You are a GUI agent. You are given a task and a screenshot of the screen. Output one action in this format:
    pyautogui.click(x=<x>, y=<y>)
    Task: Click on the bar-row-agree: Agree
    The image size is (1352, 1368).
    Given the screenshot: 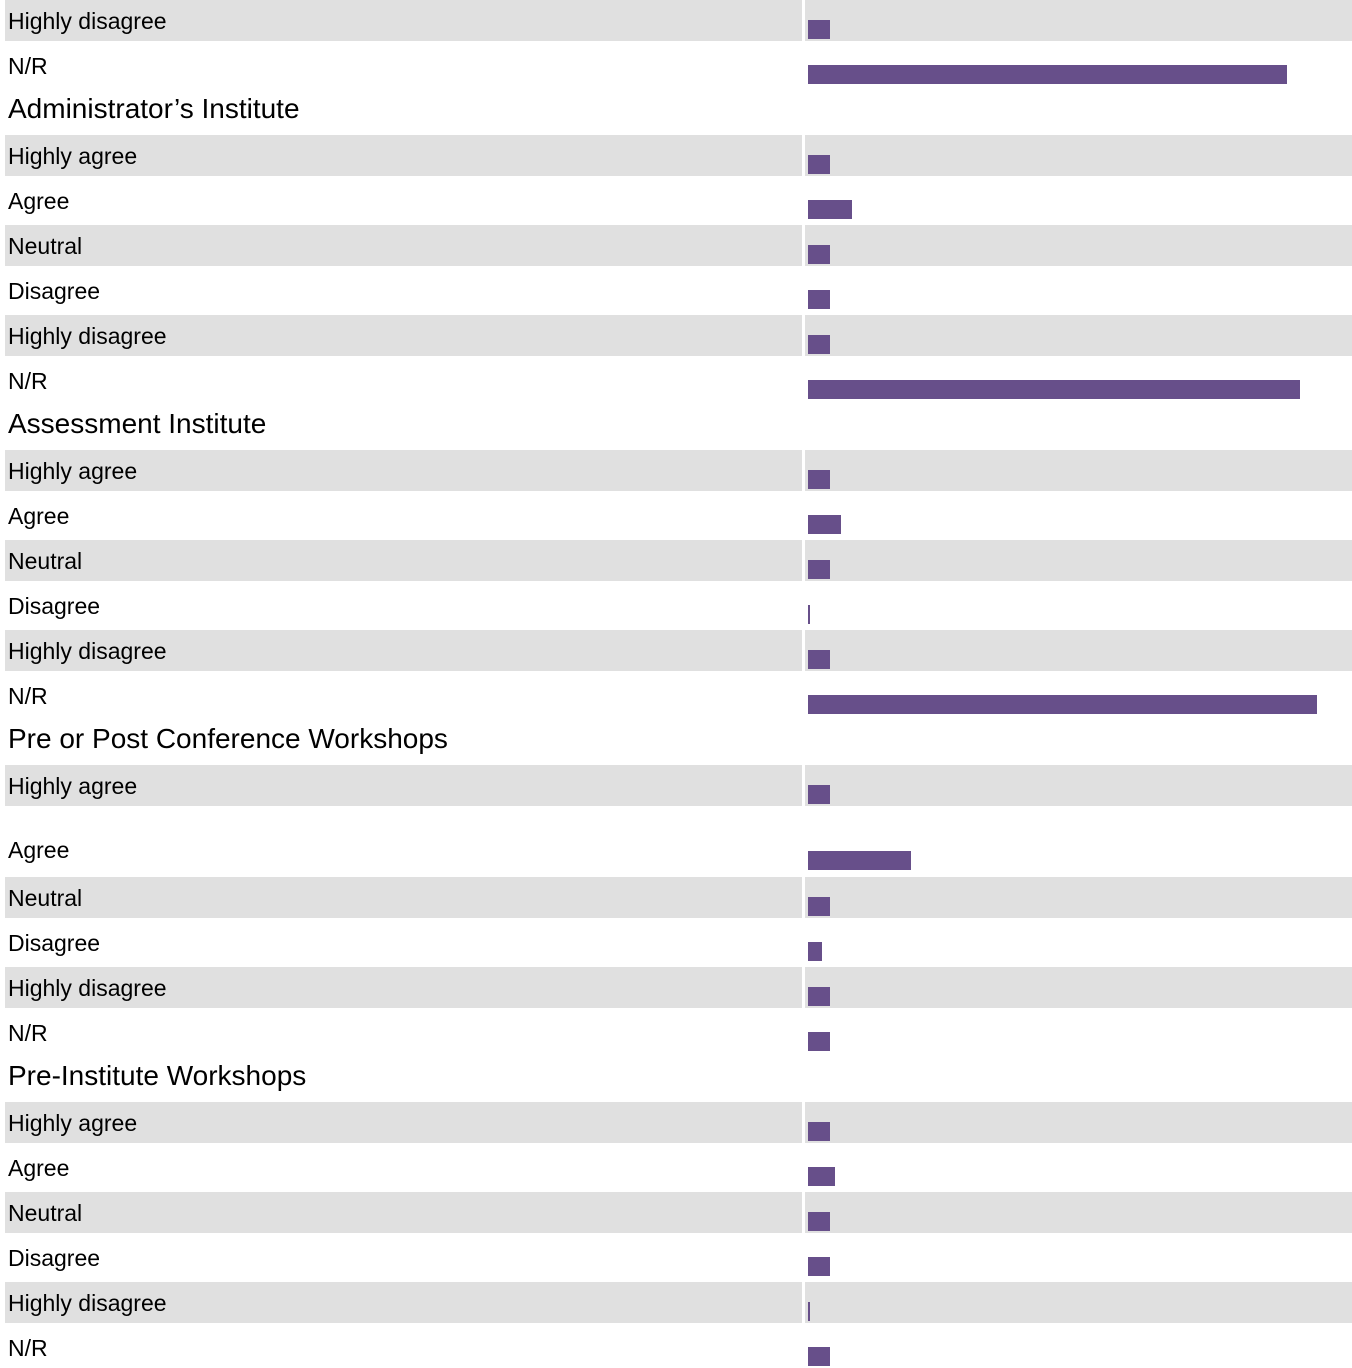 What is the action you would take?
    pyautogui.click(x=676, y=200)
    